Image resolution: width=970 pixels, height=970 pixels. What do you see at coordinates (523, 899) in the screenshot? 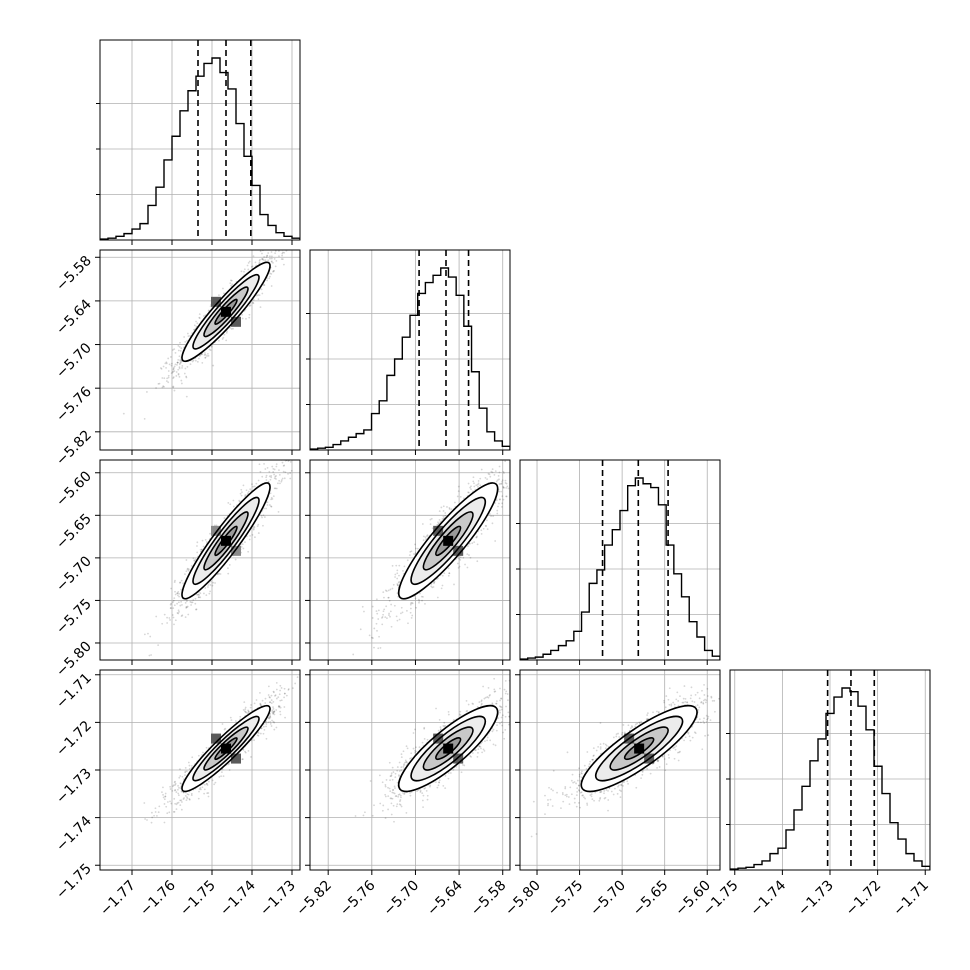
I see `x-tick-label-2-0: −5.80` at bounding box center [523, 899].